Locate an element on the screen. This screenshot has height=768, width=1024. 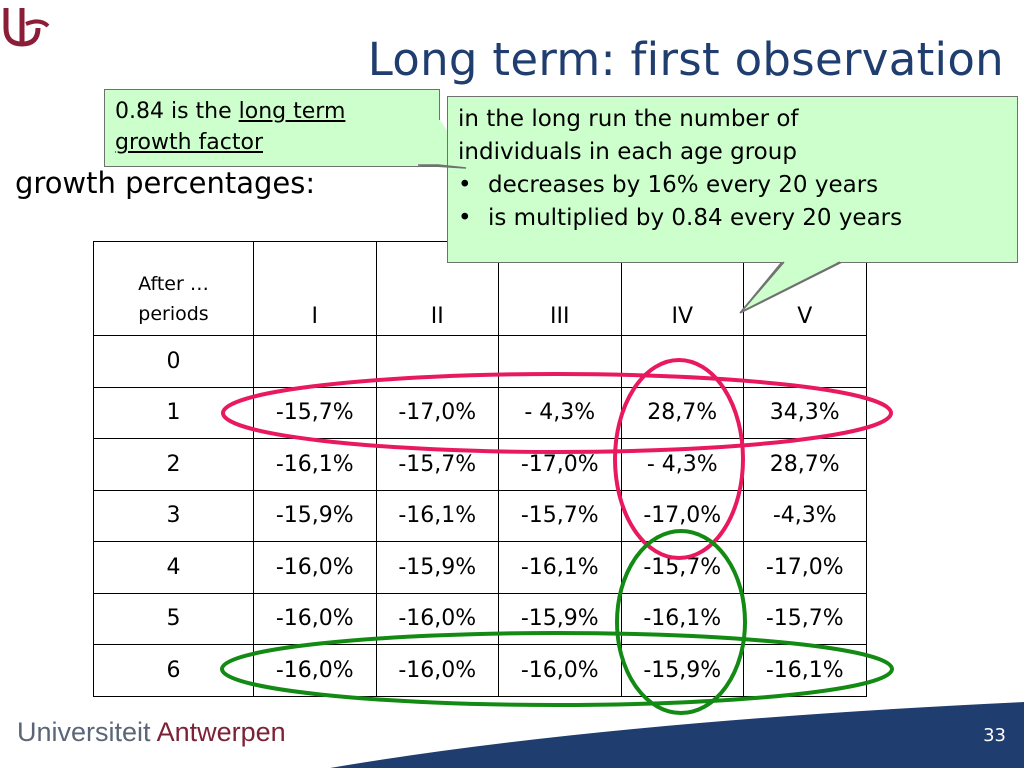
callout-bullet: • decreases by 16% every 20 years is located at coordinates (732, 185).